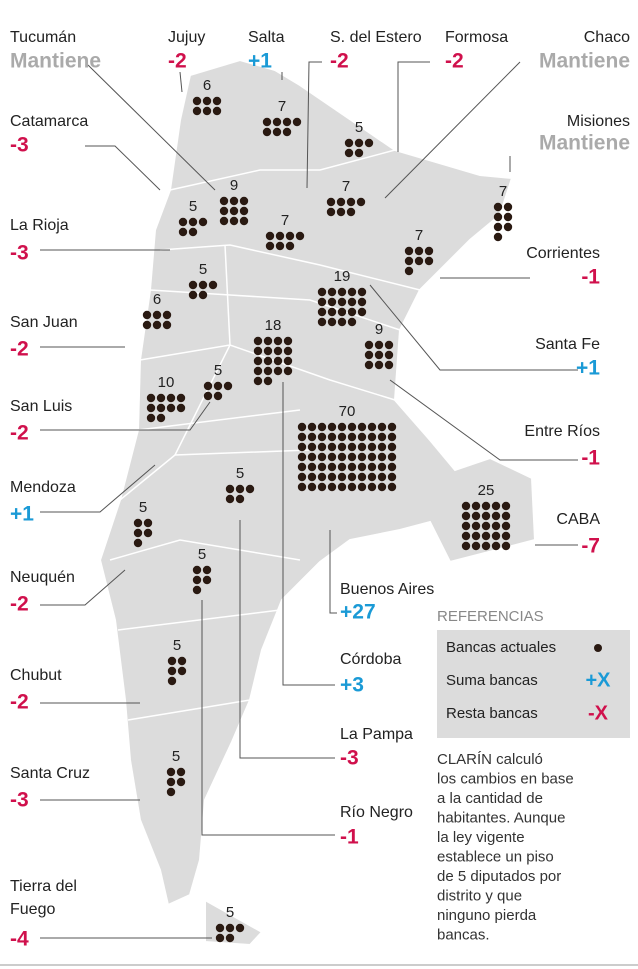 The image size is (638, 969). I want to click on province-name: San Juan, so click(44, 322).